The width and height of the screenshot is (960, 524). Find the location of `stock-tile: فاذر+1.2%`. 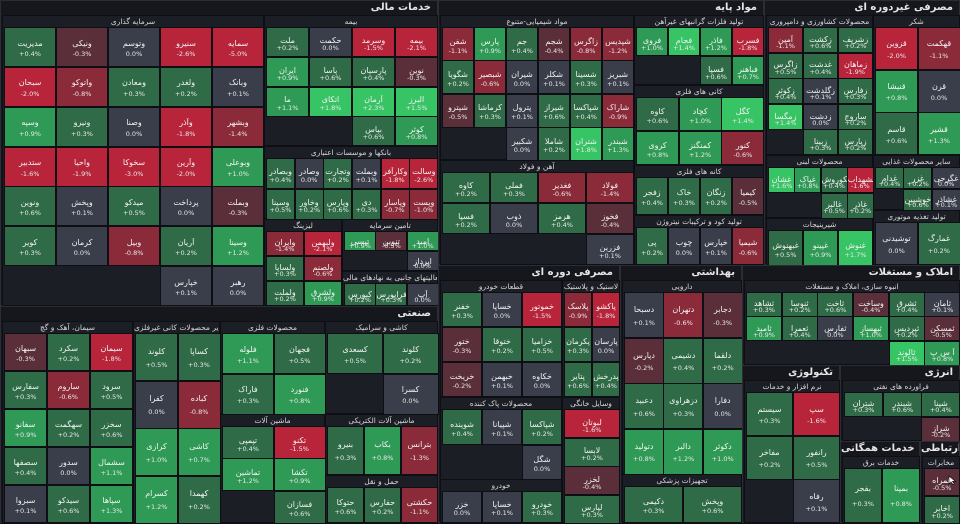

stock-tile: فاذر+1.2% is located at coordinates (716, 41).